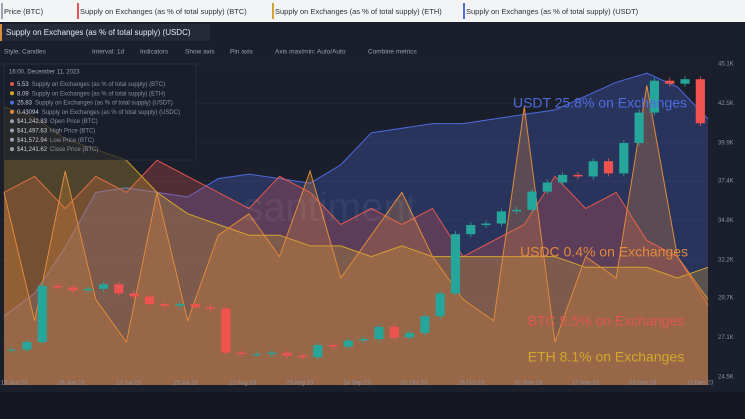  What do you see at coordinates (600, 103) in the screenshot?
I see `annotation: USDT 25.8% on Exchanges` at bounding box center [600, 103].